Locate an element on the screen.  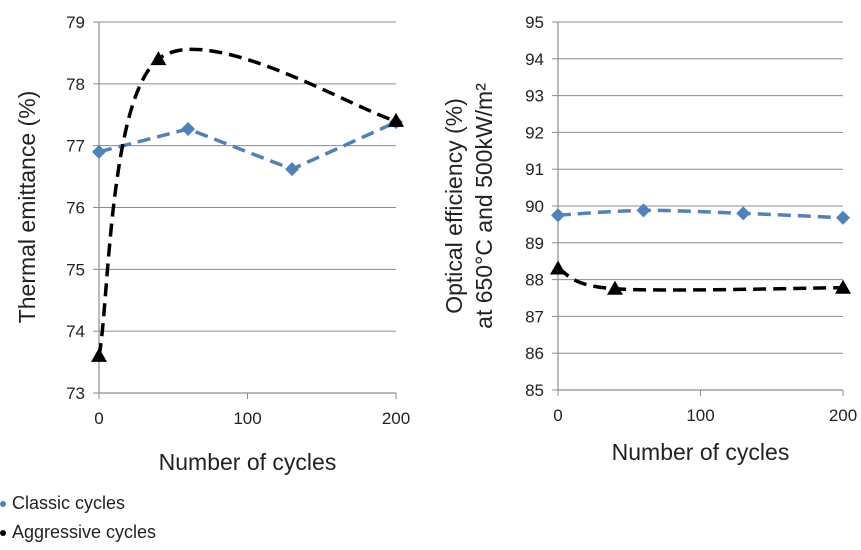
y-tick-label: 86 is located at coordinates (534, 353).